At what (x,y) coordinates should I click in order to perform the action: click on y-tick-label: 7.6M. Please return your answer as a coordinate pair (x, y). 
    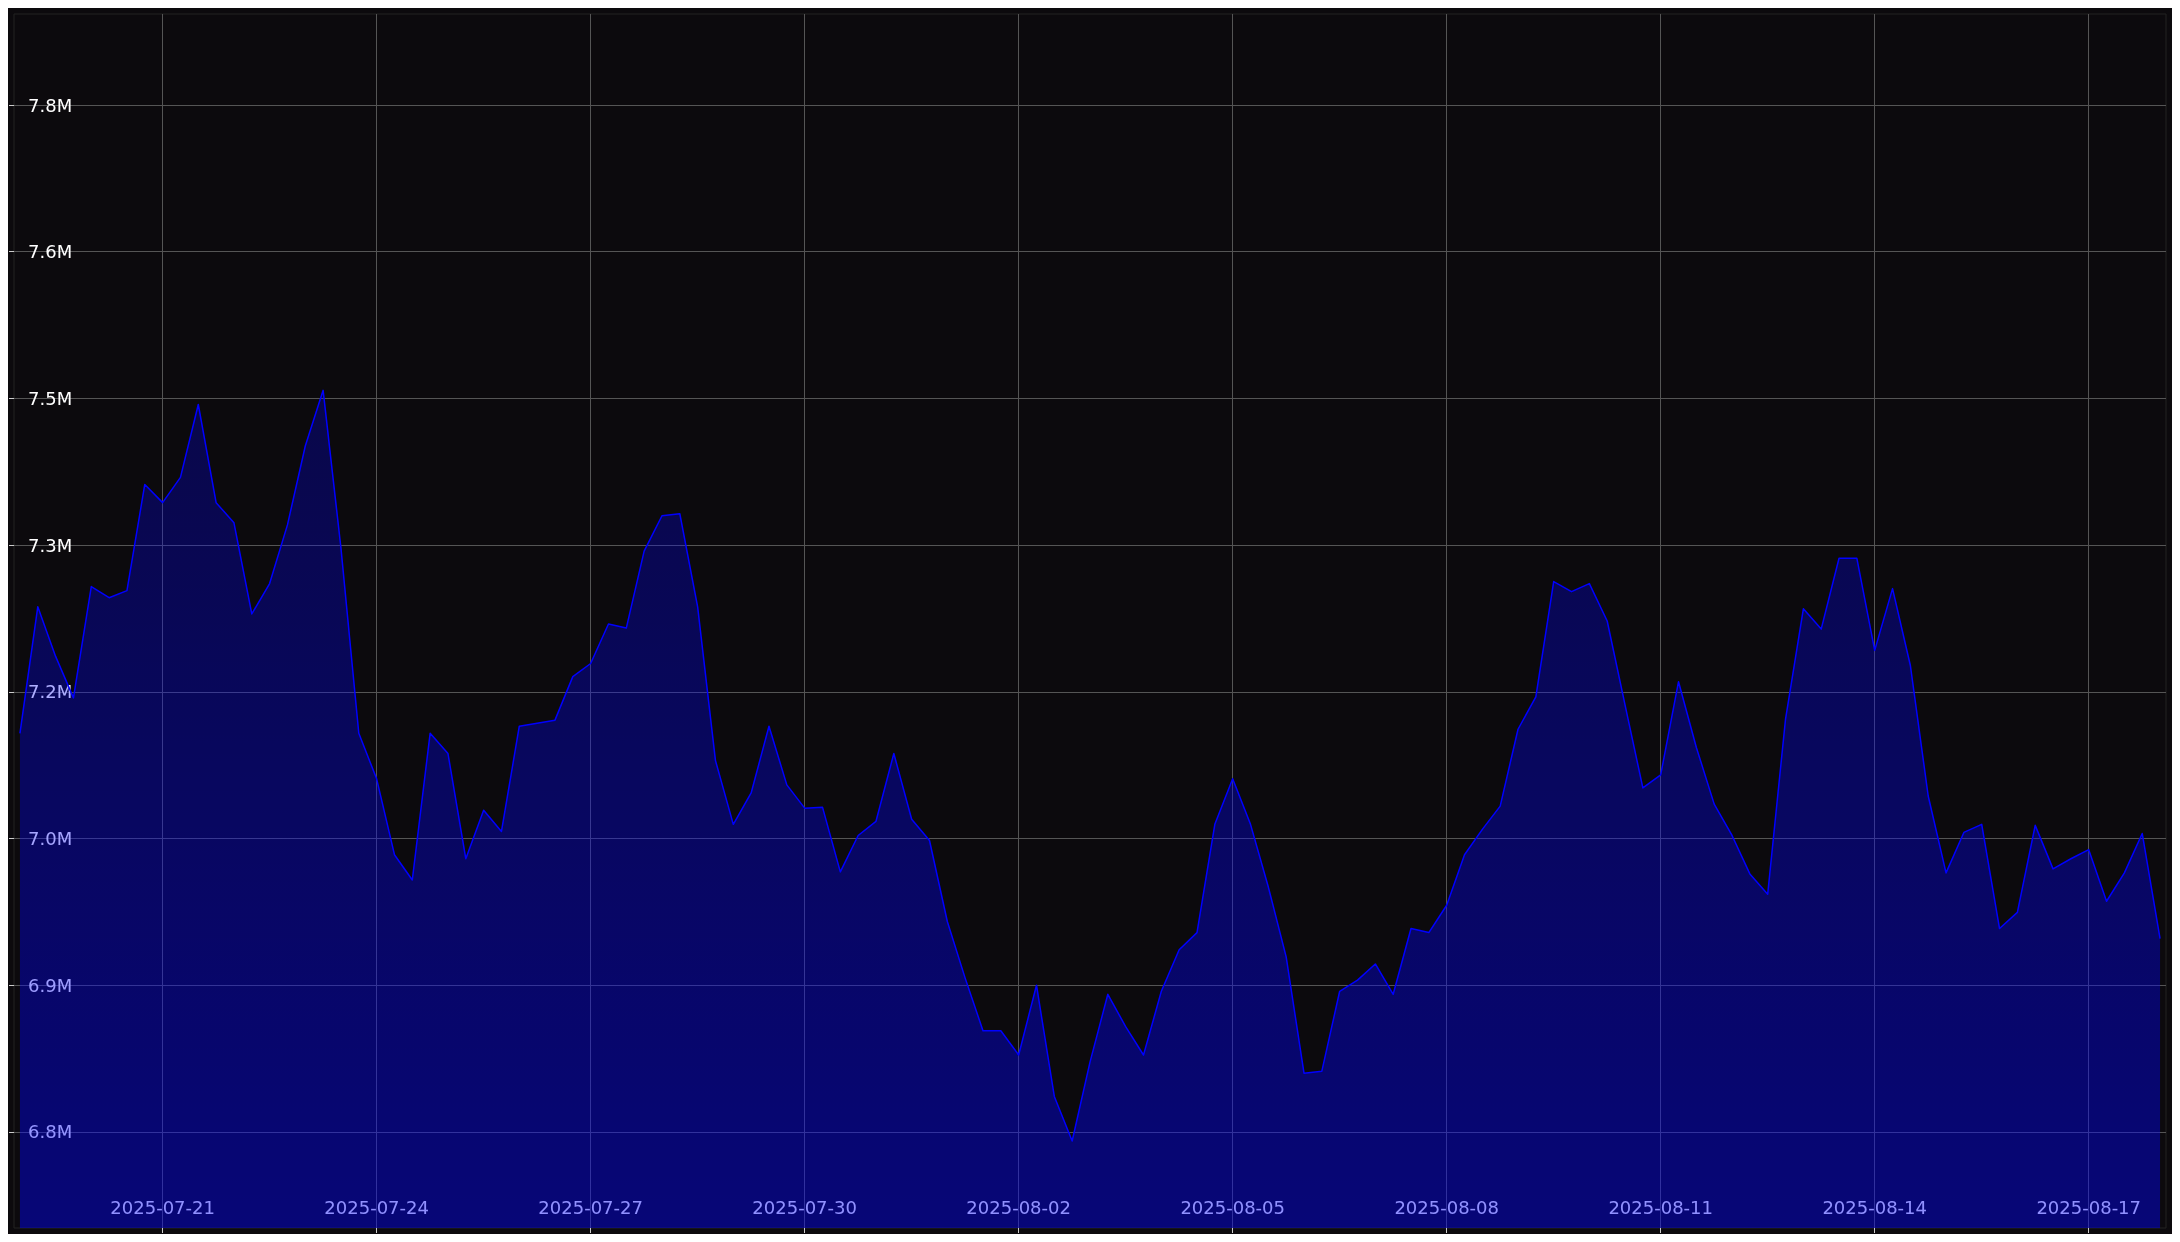
    Looking at the image, I should click on (50, 252).